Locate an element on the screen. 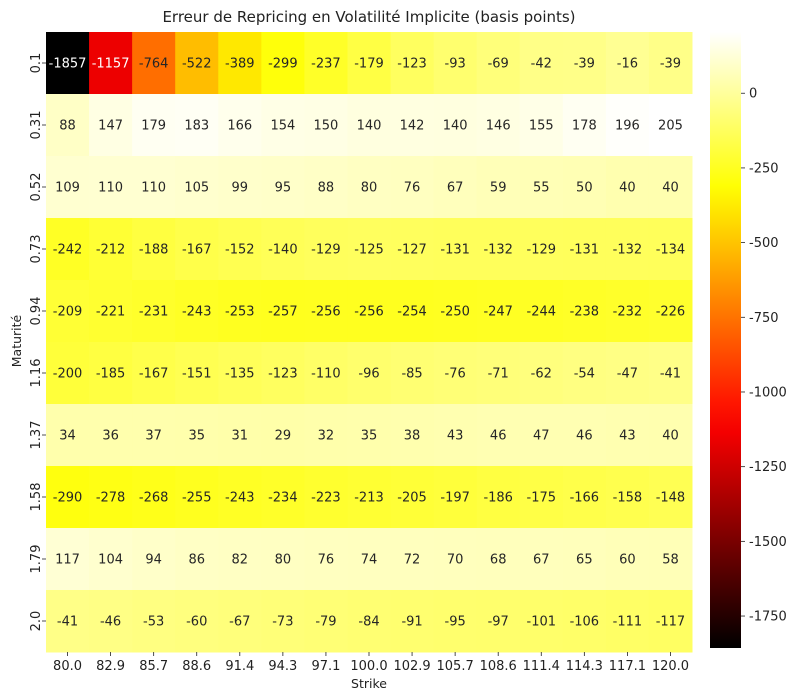 This screenshot has width=809, height=700. cell-value-label: -247 is located at coordinates (498, 312).